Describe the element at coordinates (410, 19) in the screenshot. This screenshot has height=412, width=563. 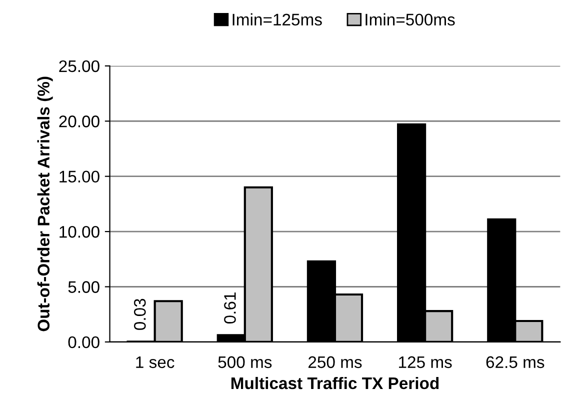
I see `legend-label: Imin=500ms` at that location.